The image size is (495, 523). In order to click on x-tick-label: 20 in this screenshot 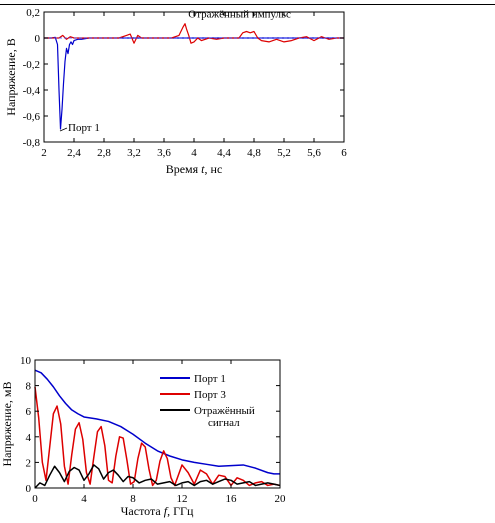, I will do `click(281, 499)`.